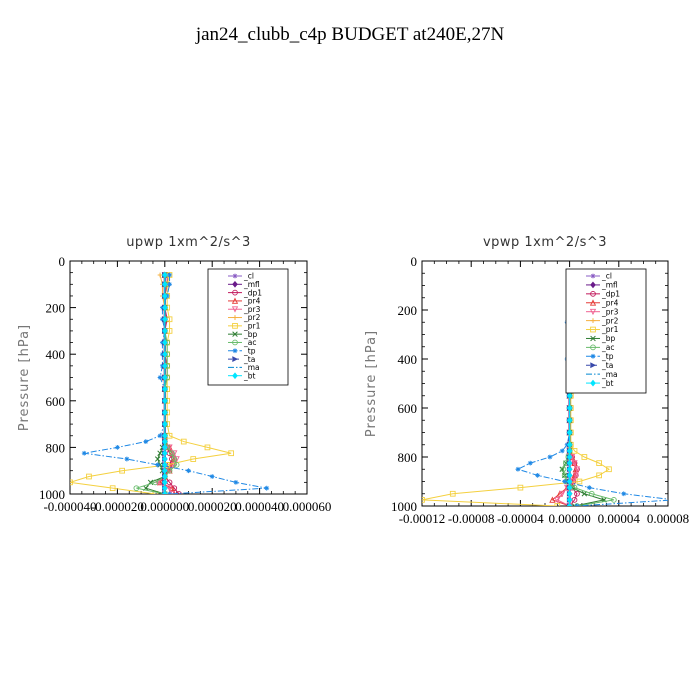 This screenshot has height=700, width=700. What do you see at coordinates (610, 302) in the screenshot?
I see `legend-label: _pr4` at bounding box center [610, 302].